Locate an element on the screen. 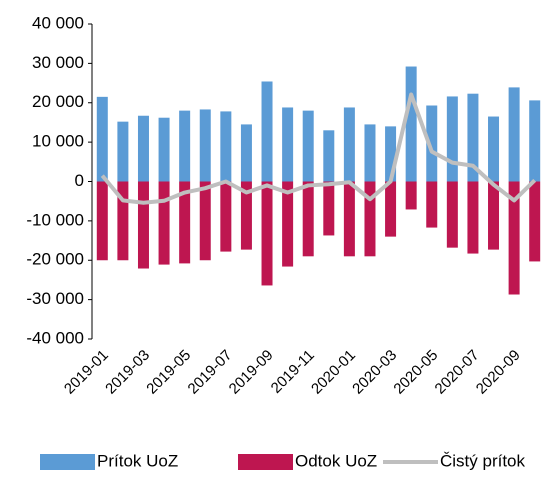 Image resolution: width=545 pixels, height=478 pixels. y-tick-label: 20 000 is located at coordinates (58, 101).